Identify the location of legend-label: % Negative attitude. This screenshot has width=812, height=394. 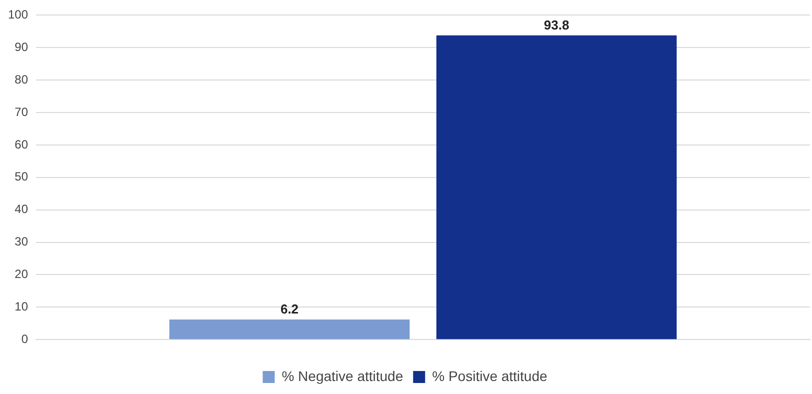
(343, 376).